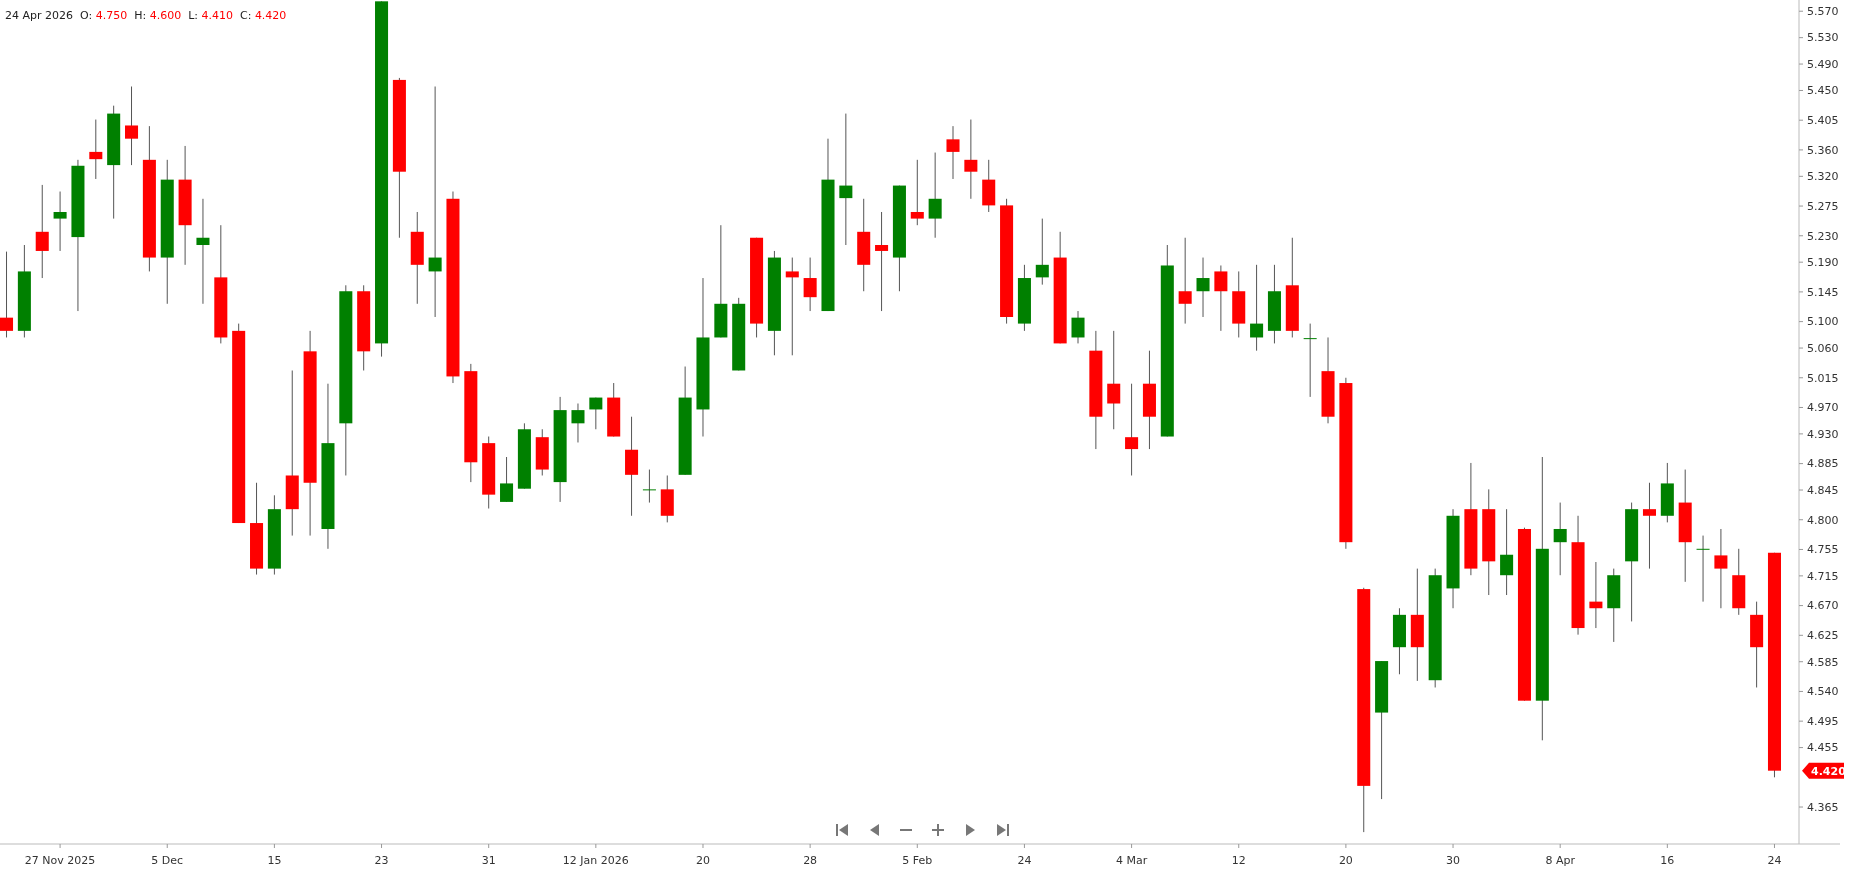 The height and width of the screenshot is (874, 1850). I want to click on x-tick-label: 5 Feb, so click(917, 860).